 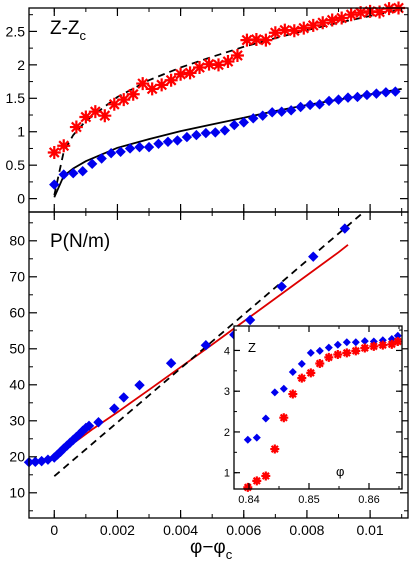 What do you see at coordinates (17, 457) in the screenshot?
I see `bottom-ytick-label-1: 20` at bounding box center [17, 457].